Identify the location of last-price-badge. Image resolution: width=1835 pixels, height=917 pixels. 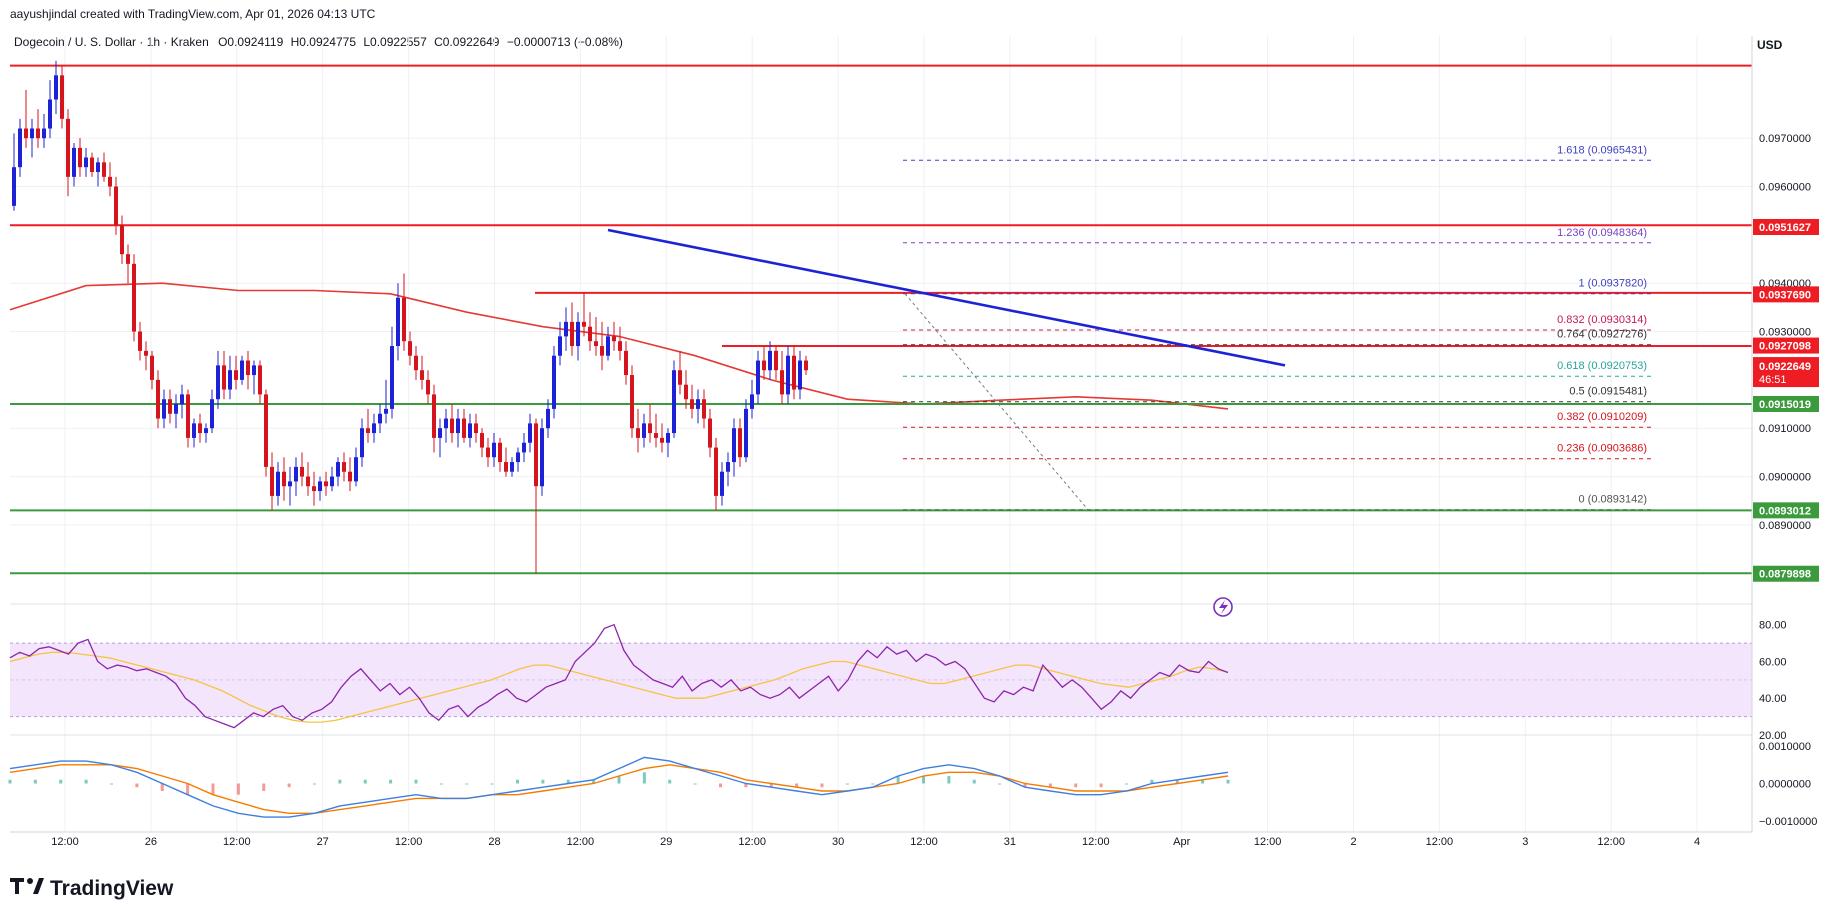
(1786, 372).